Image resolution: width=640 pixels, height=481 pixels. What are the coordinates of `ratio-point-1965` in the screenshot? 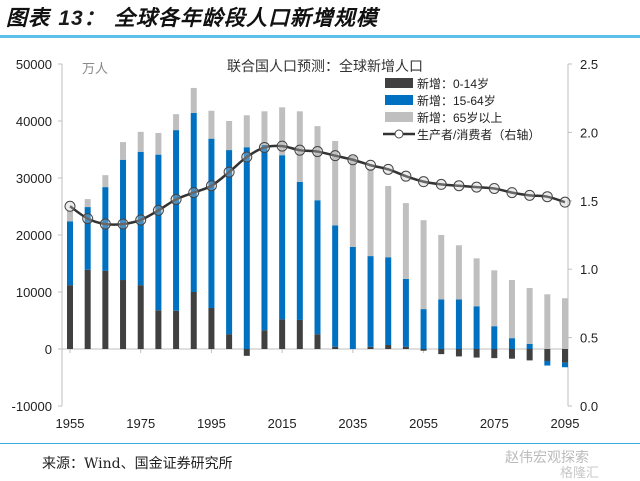 It's located at (105, 224).